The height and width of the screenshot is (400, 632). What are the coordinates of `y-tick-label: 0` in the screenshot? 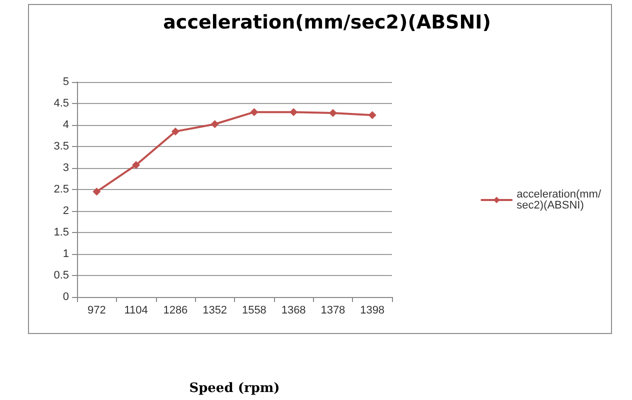 It's located at (65, 297).